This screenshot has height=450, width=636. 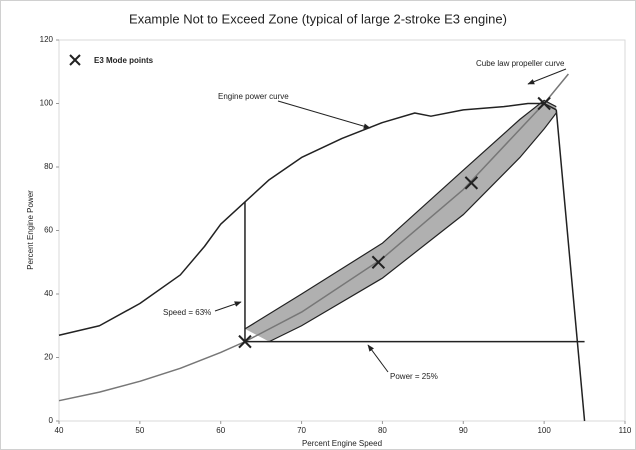 What do you see at coordinates (463, 430) in the screenshot?
I see `x-tick-label: 90` at bounding box center [463, 430].